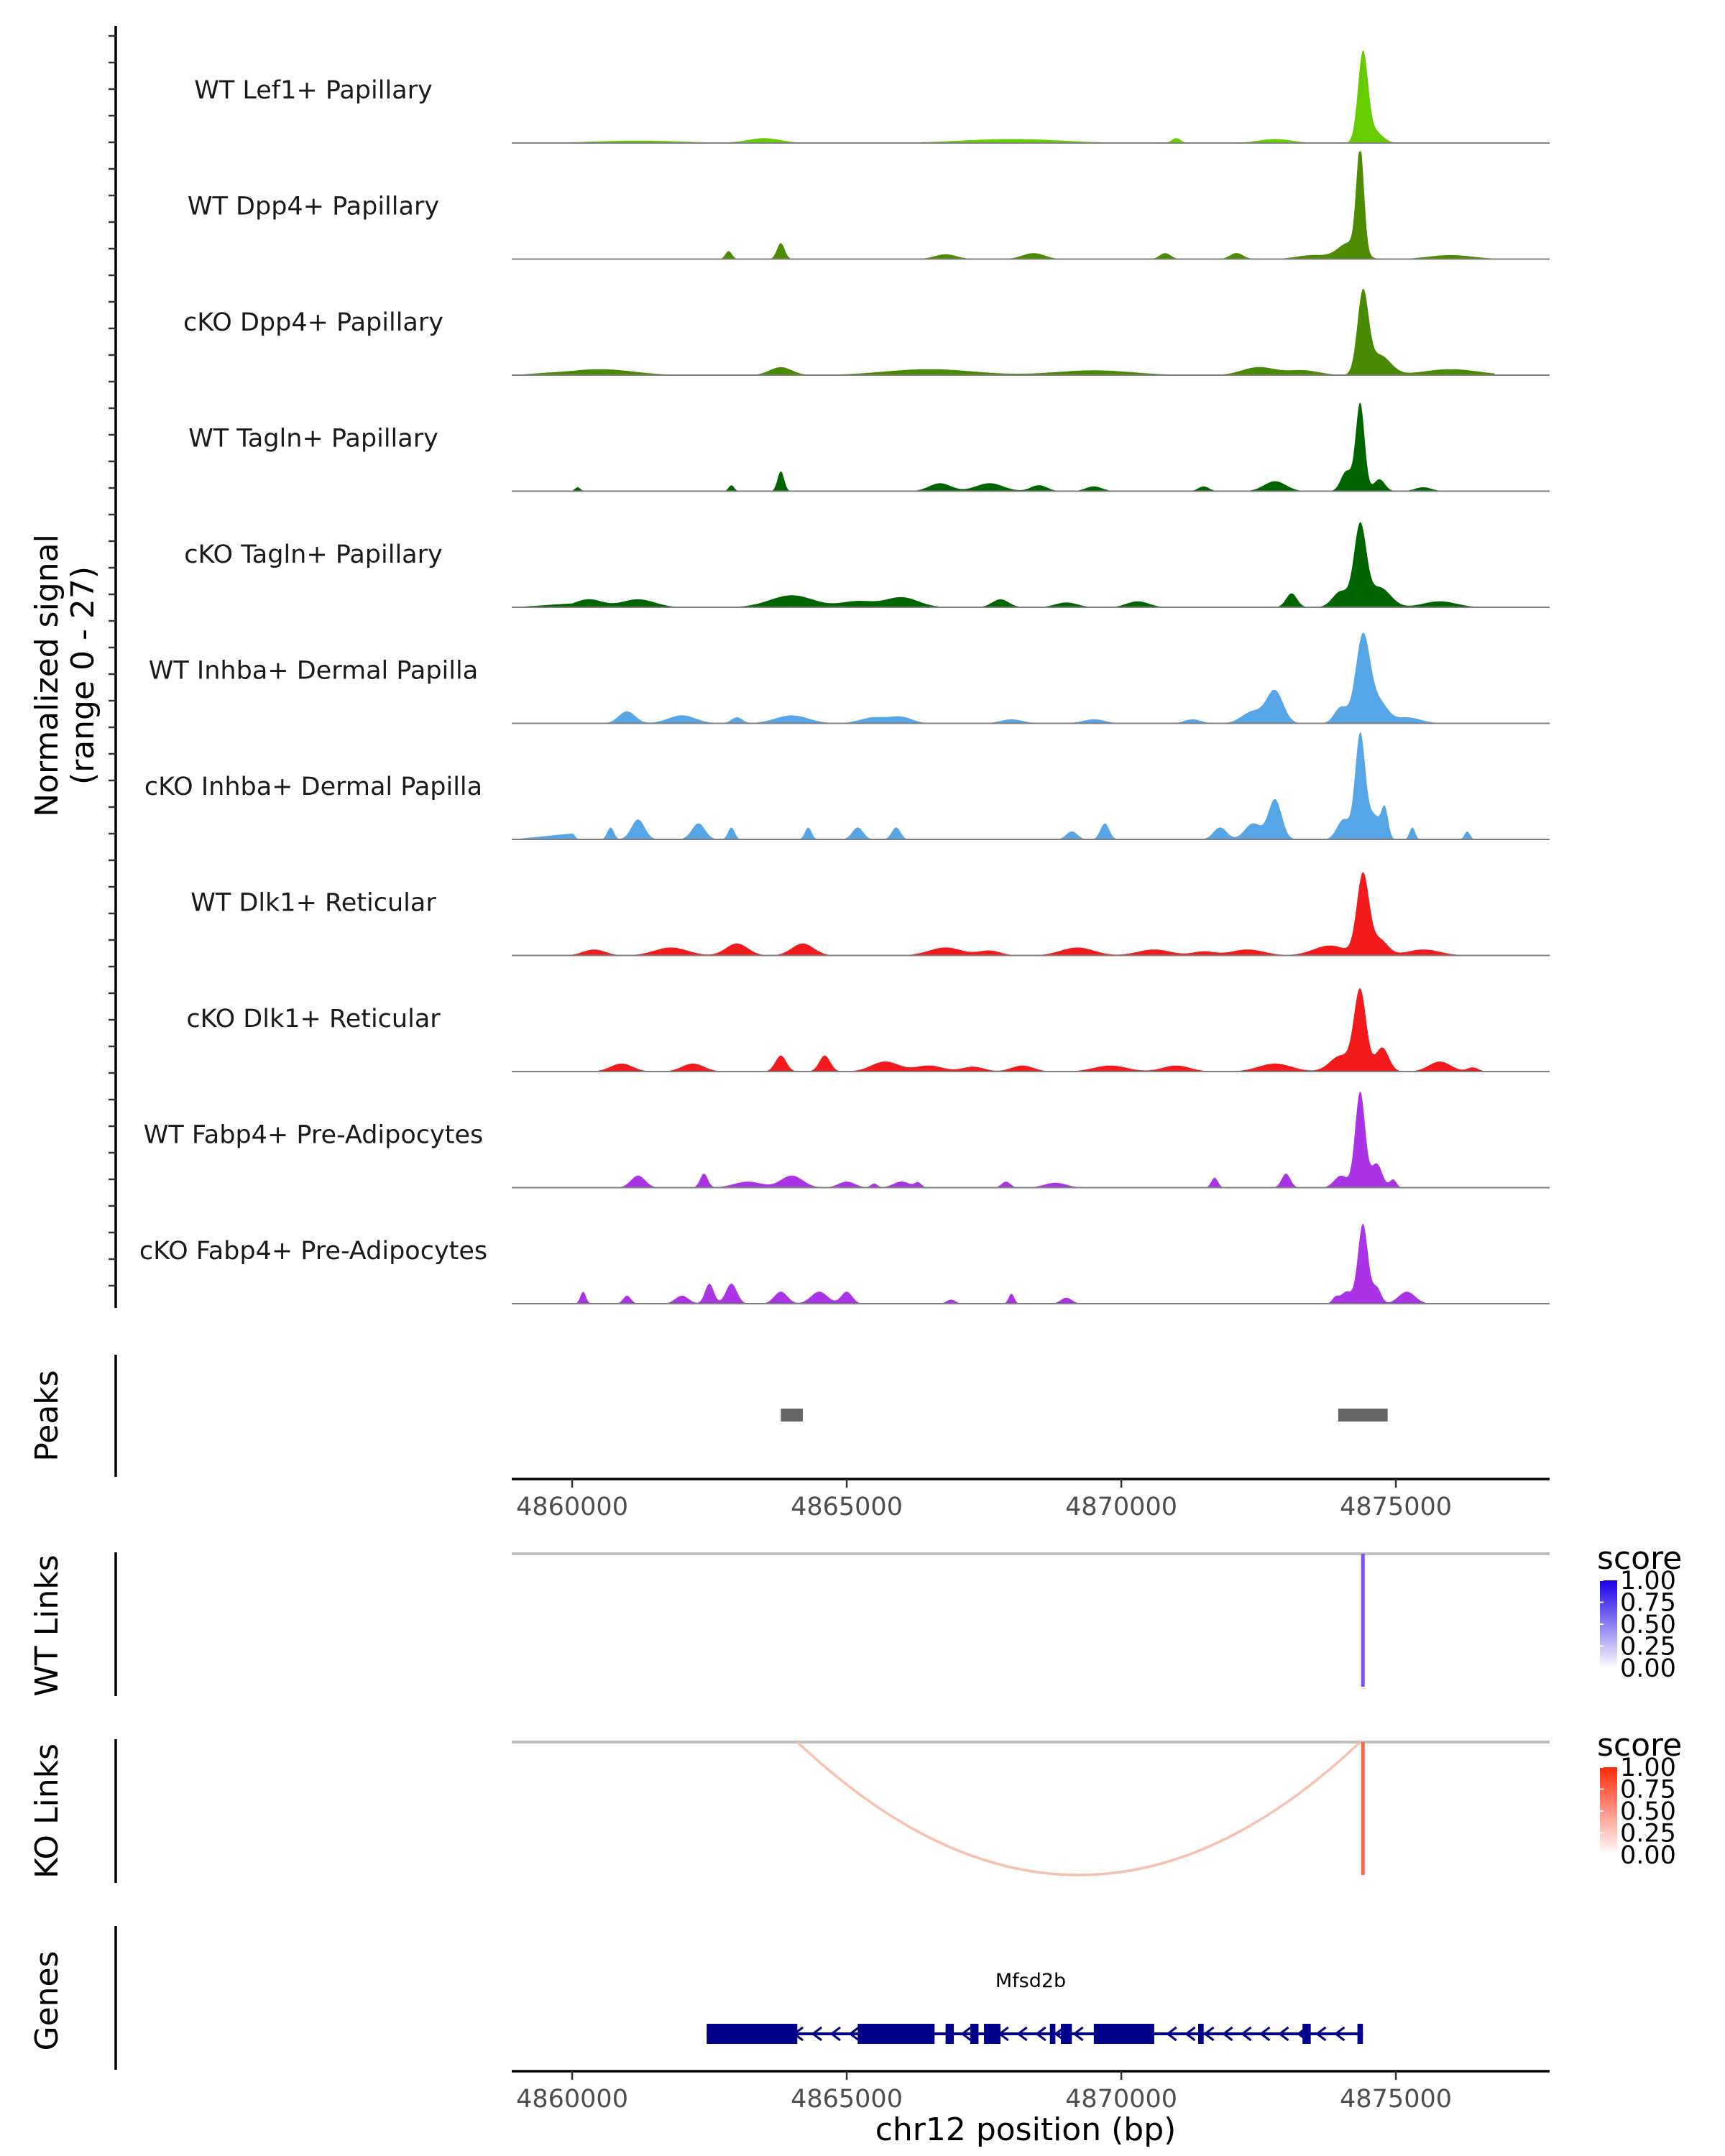 The height and width of the screenshot is (2156, 1725). What do you see at coordinates (313, 1251) in the screenshot?
I see `track-label: cKO Fabp4+ Pre-Adipocytes` at bounding box center [313, 1251].